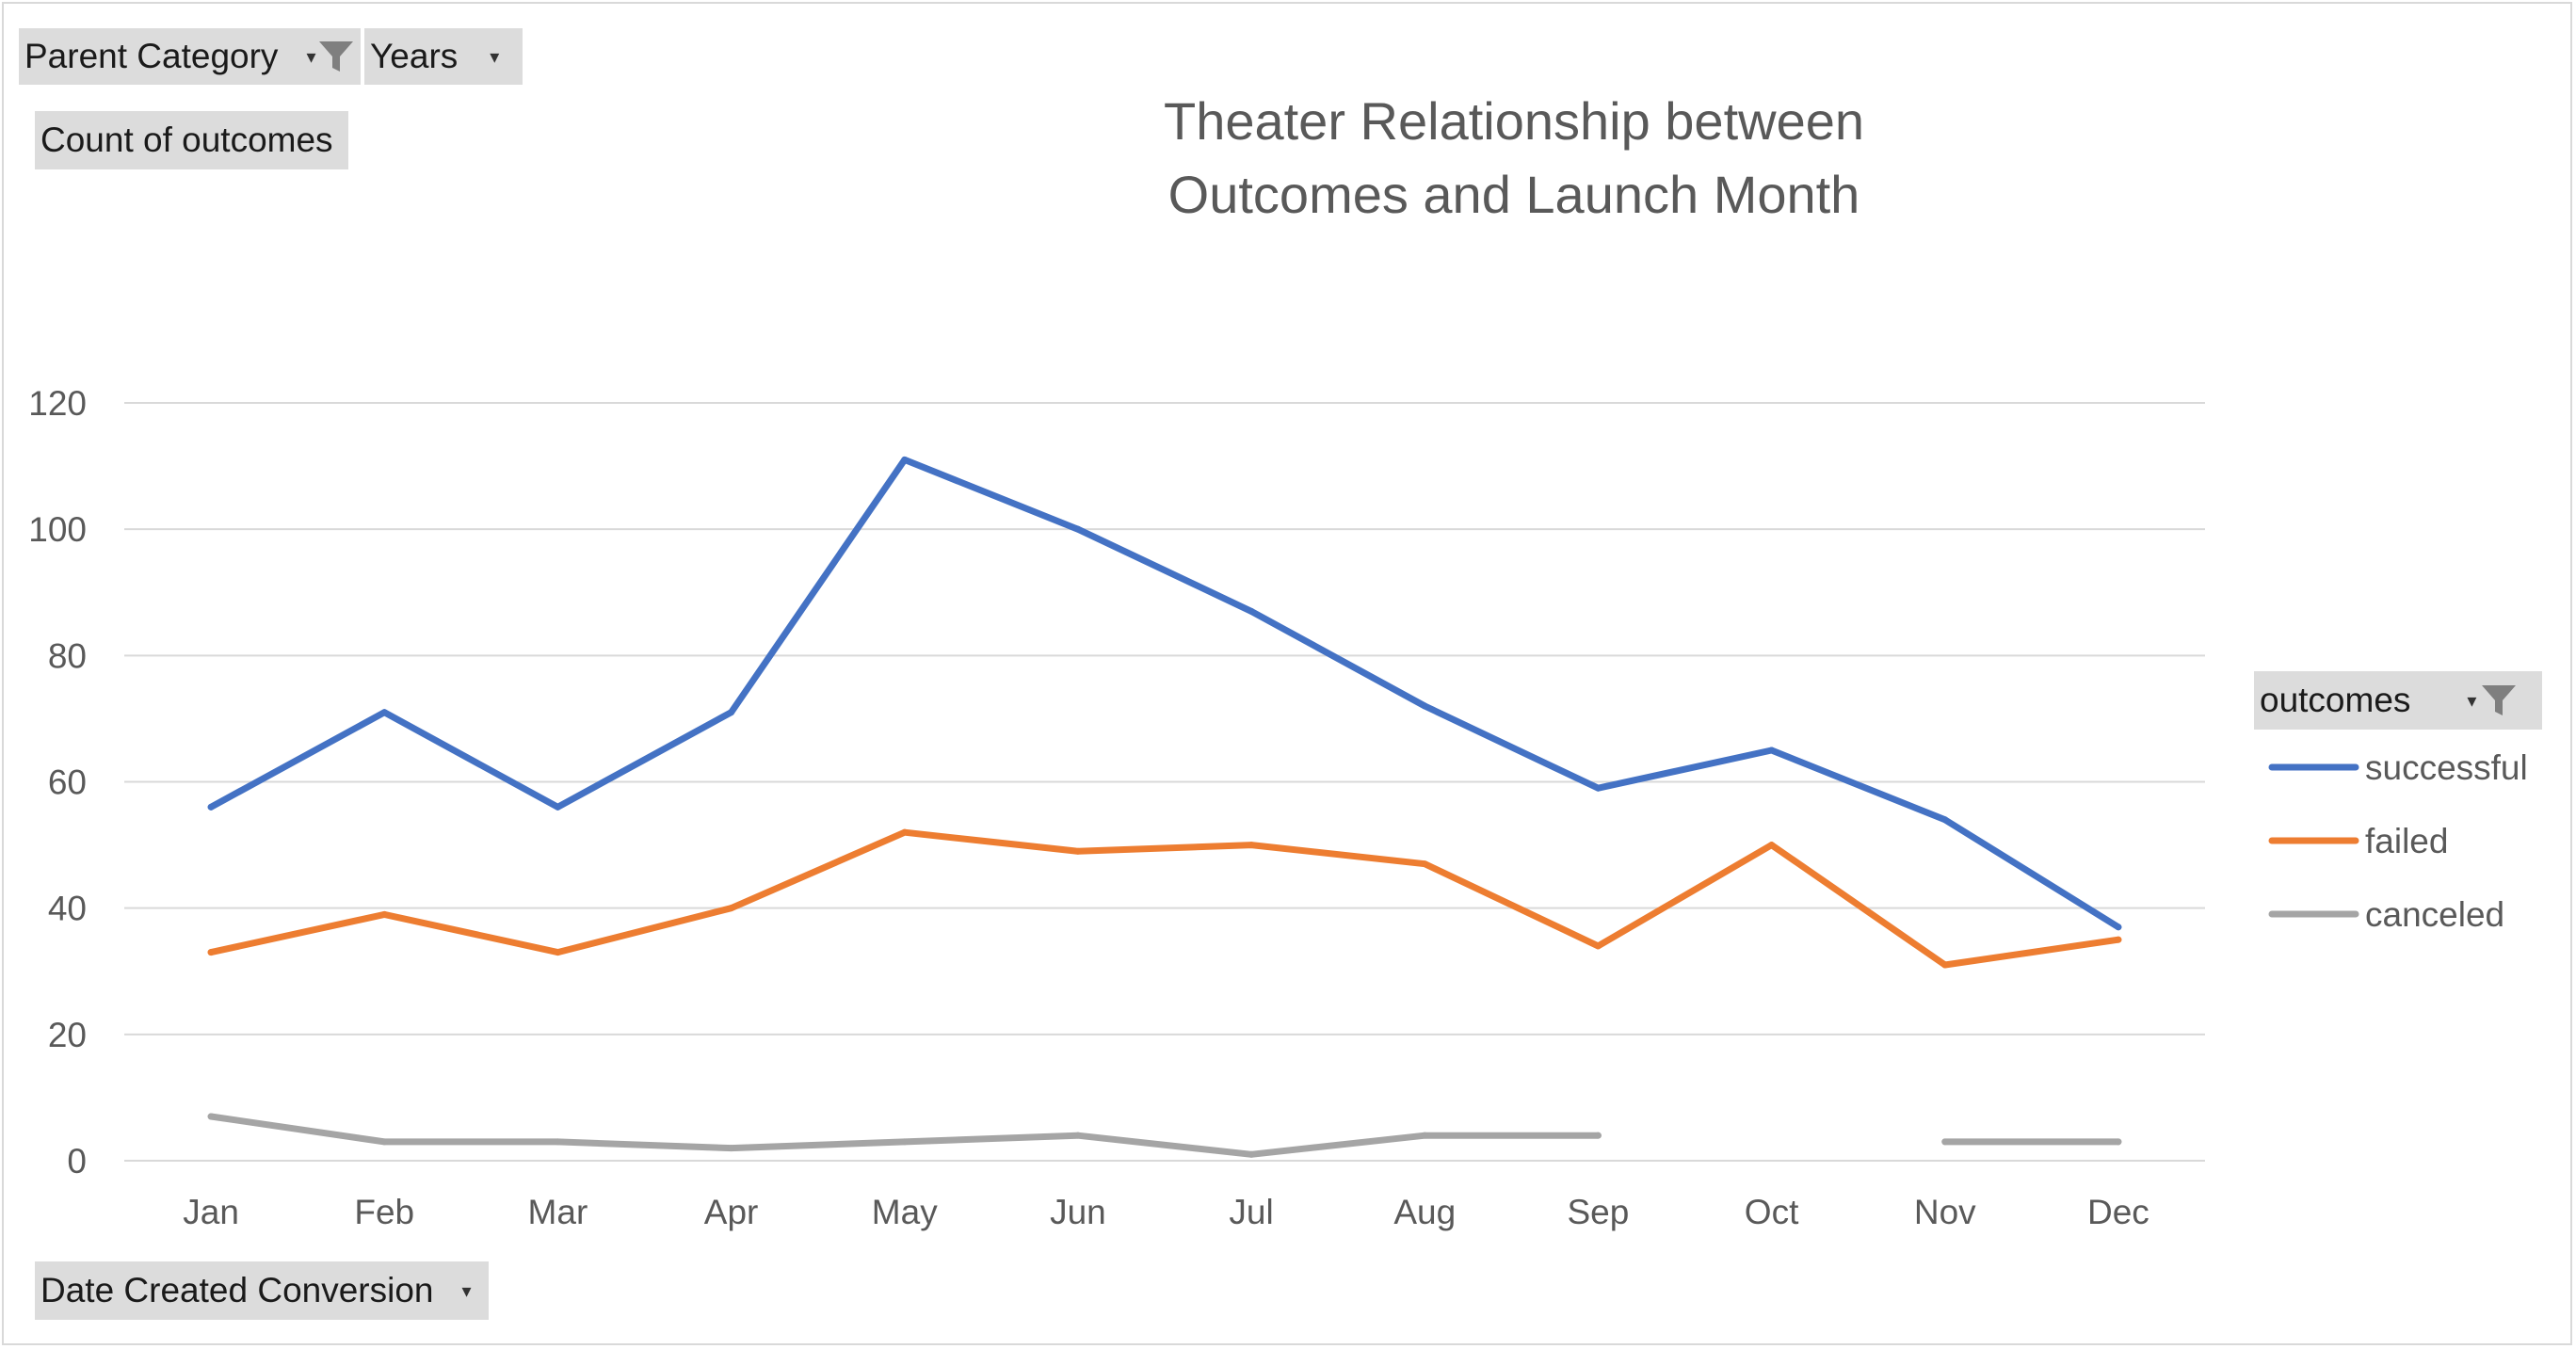 This screenshot has width=2576, height=1349. What do you see at coordinates (414, 56) in the screenshot?
I see `years-label: Years` at bounding box center [414, 56].